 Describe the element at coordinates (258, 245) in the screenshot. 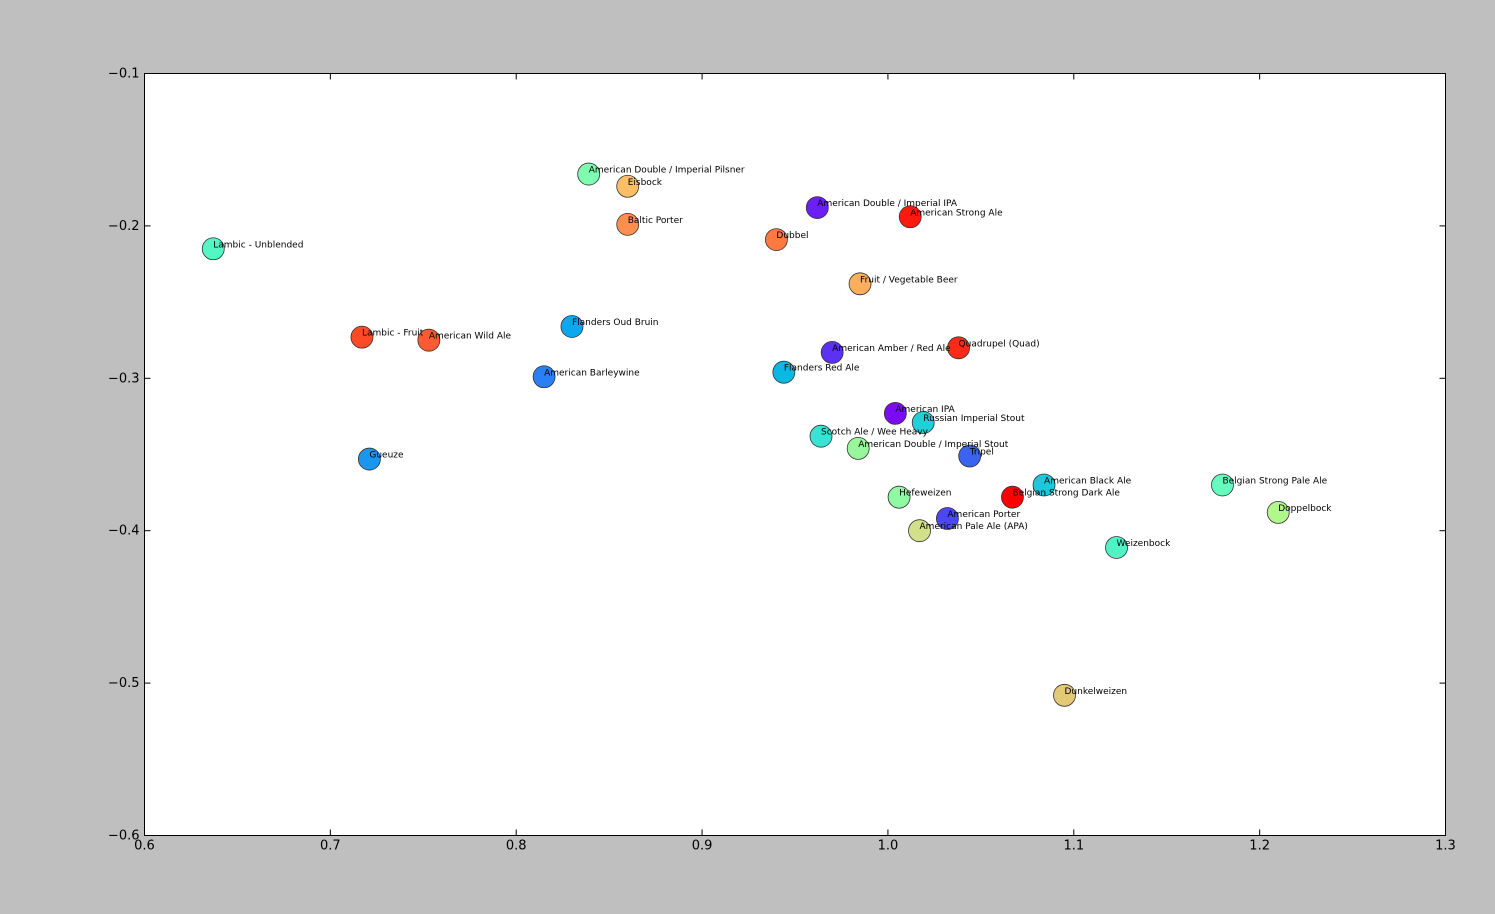

I see `point-label: Lambic - Unblended` at that location.